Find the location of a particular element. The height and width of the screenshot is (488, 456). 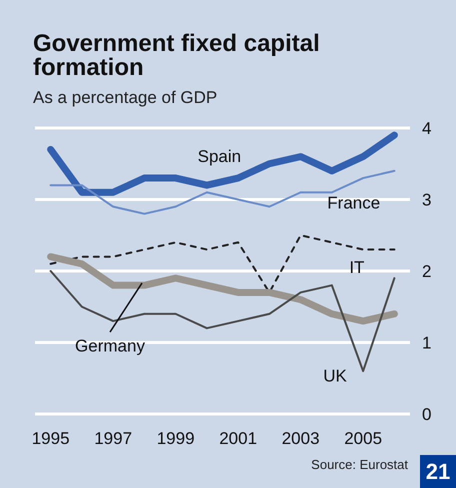

y-tick-label: 2 is located at coordinates (427, 272).